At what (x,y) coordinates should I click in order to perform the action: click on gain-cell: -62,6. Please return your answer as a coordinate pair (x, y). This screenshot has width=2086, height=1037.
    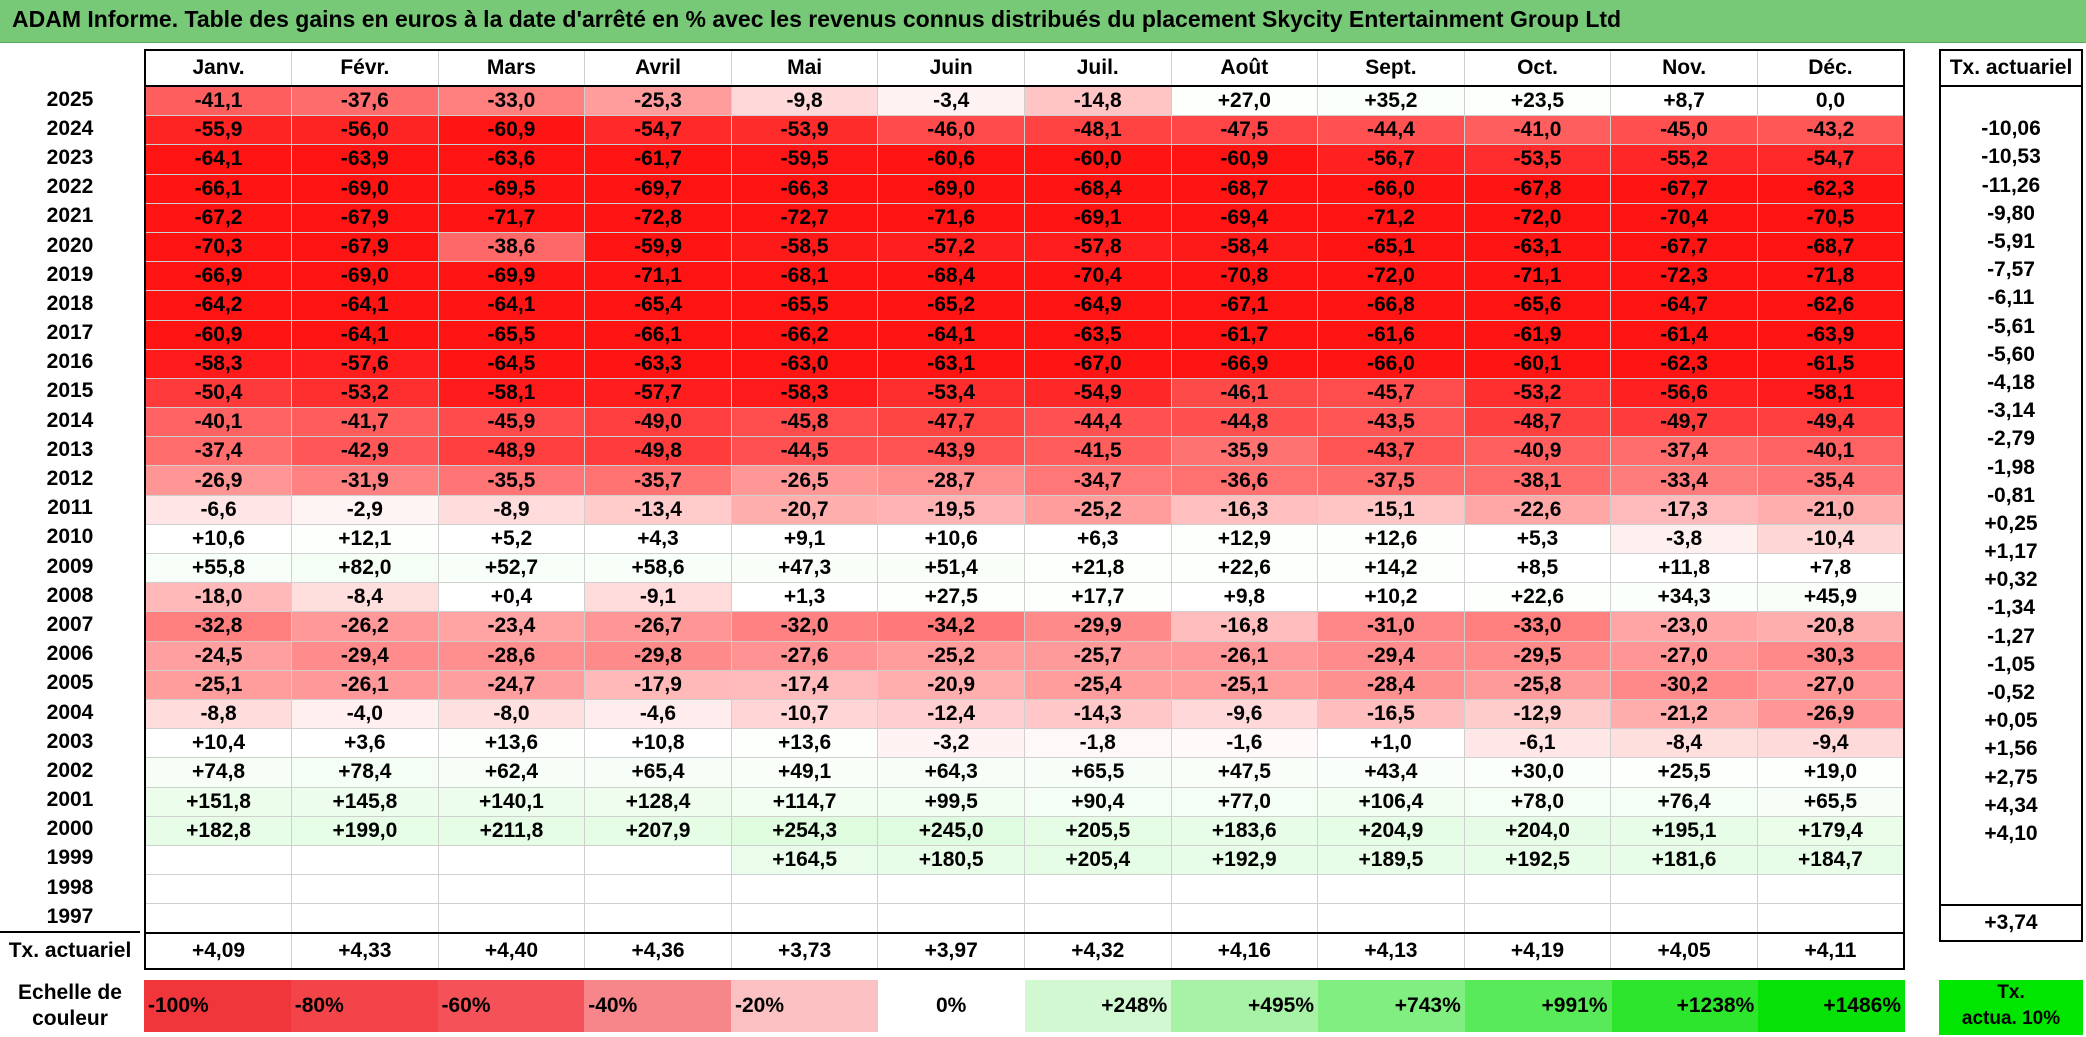
    Looking at the image, I should click on (1830, 305).